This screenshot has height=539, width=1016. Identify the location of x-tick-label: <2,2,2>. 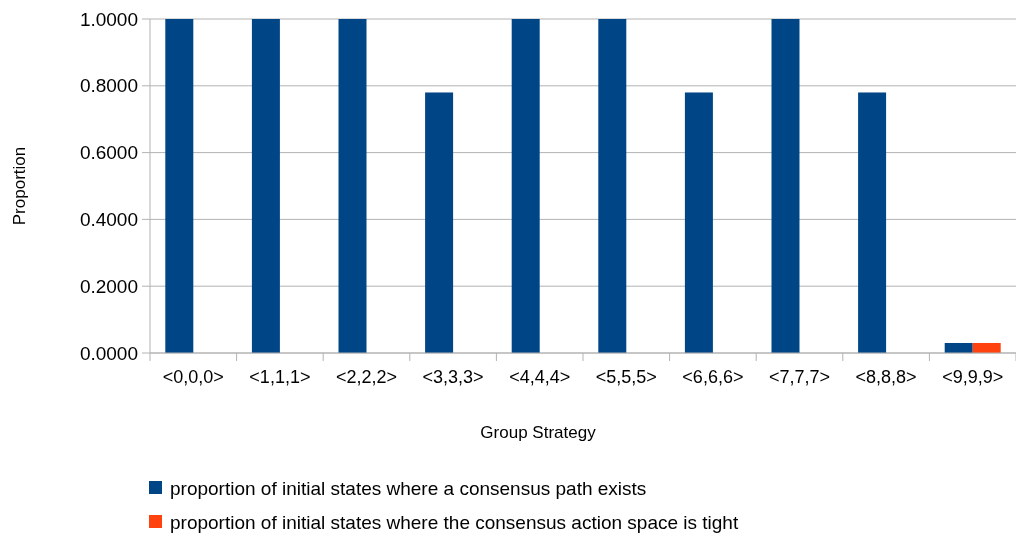
(366, 377).